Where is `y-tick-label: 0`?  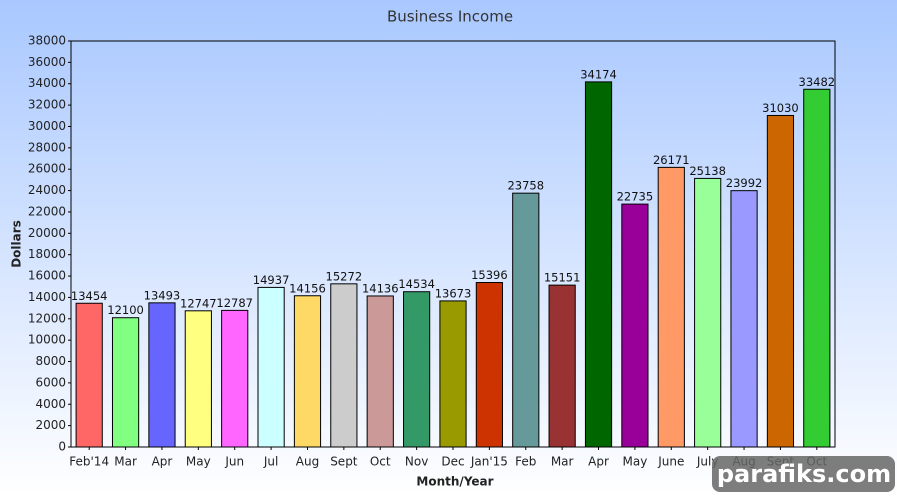
y-tick-label: 0 is located at coordinates (62, 447).